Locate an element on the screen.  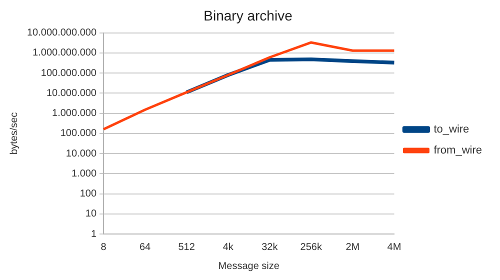
y-tick-label: 100 is located at coordinates (88, 194).